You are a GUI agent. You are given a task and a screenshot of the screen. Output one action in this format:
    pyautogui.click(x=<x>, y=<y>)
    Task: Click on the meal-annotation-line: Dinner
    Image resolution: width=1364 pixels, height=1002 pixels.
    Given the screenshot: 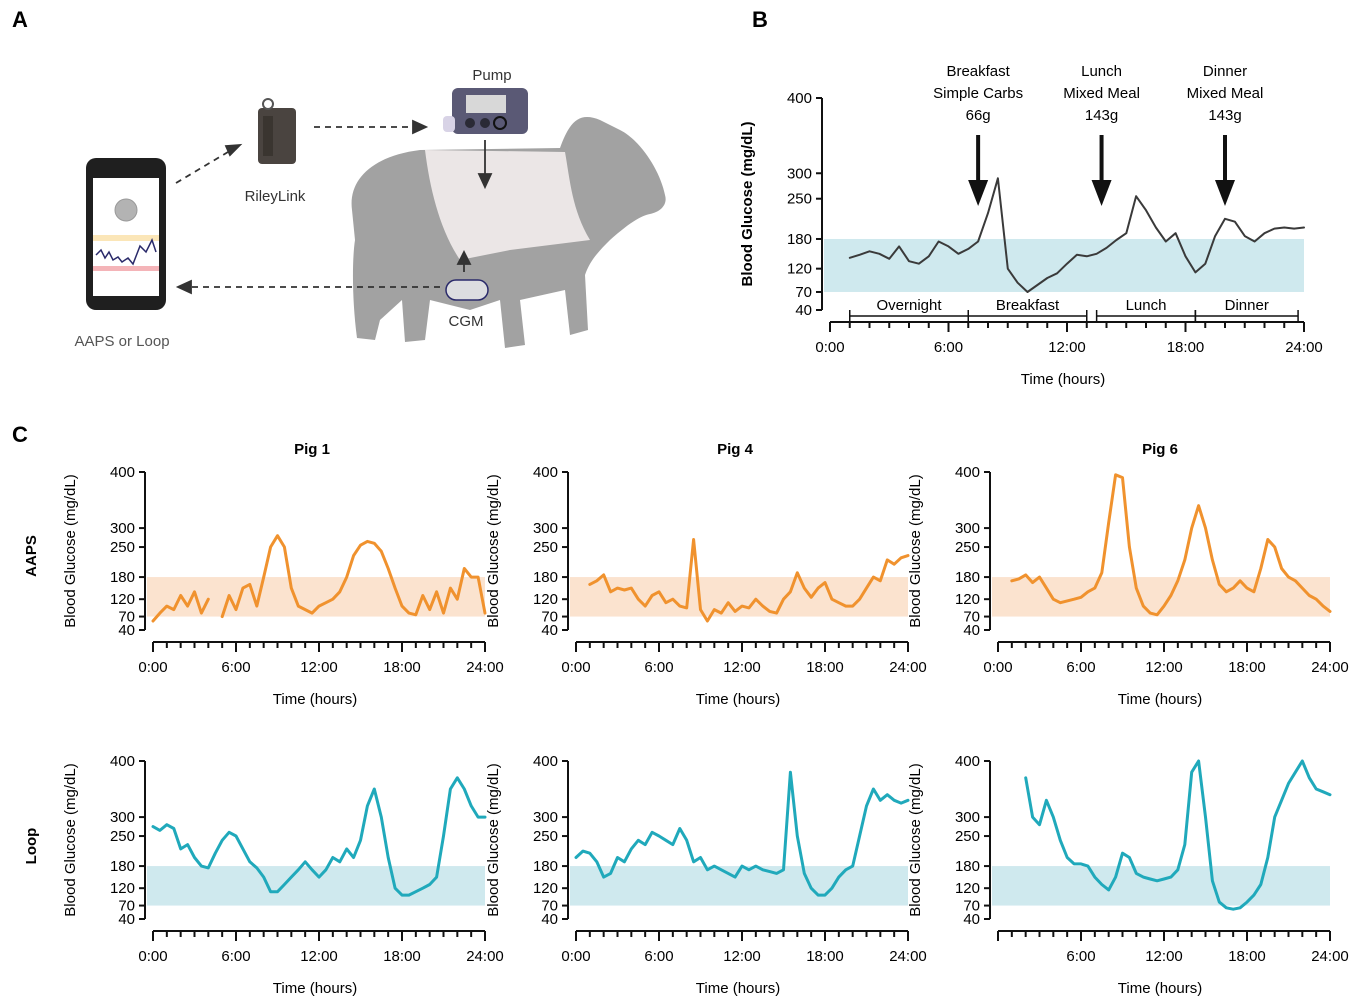 What is the action you would take?
    pyautogui.click(x=1225, y=71)
    